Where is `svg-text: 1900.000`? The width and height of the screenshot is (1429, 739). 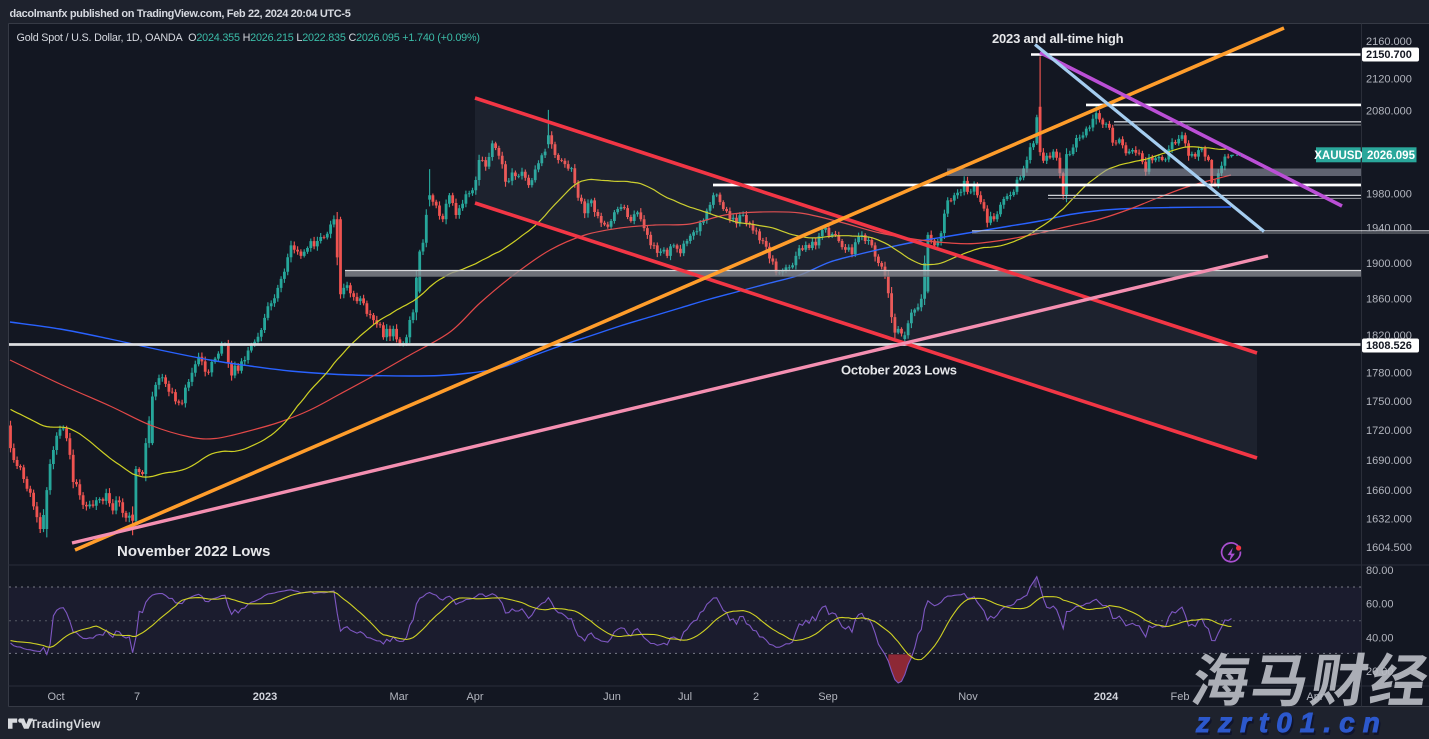 svg-text: 1900.000 is located at coordinates (1389, 264).